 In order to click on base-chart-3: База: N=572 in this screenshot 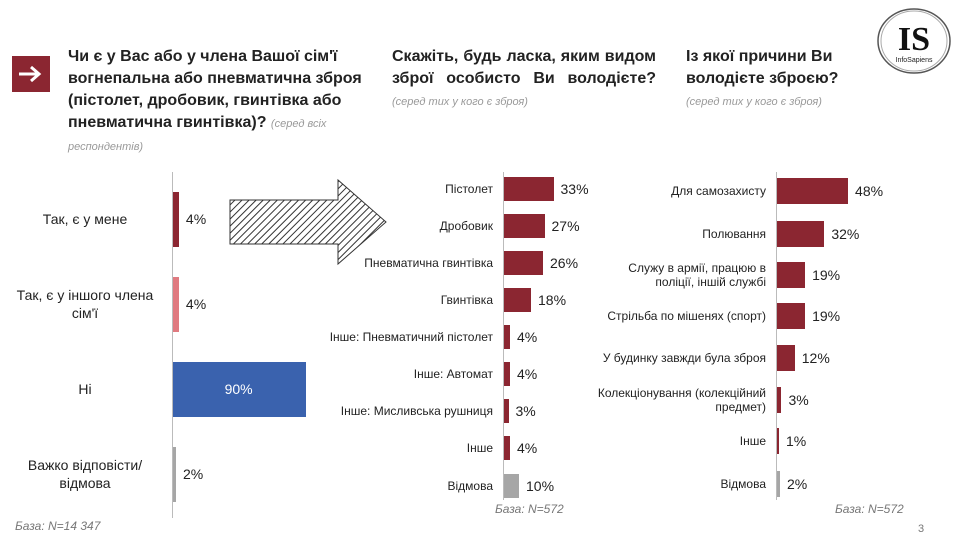, I will do `click(869, 509)`.